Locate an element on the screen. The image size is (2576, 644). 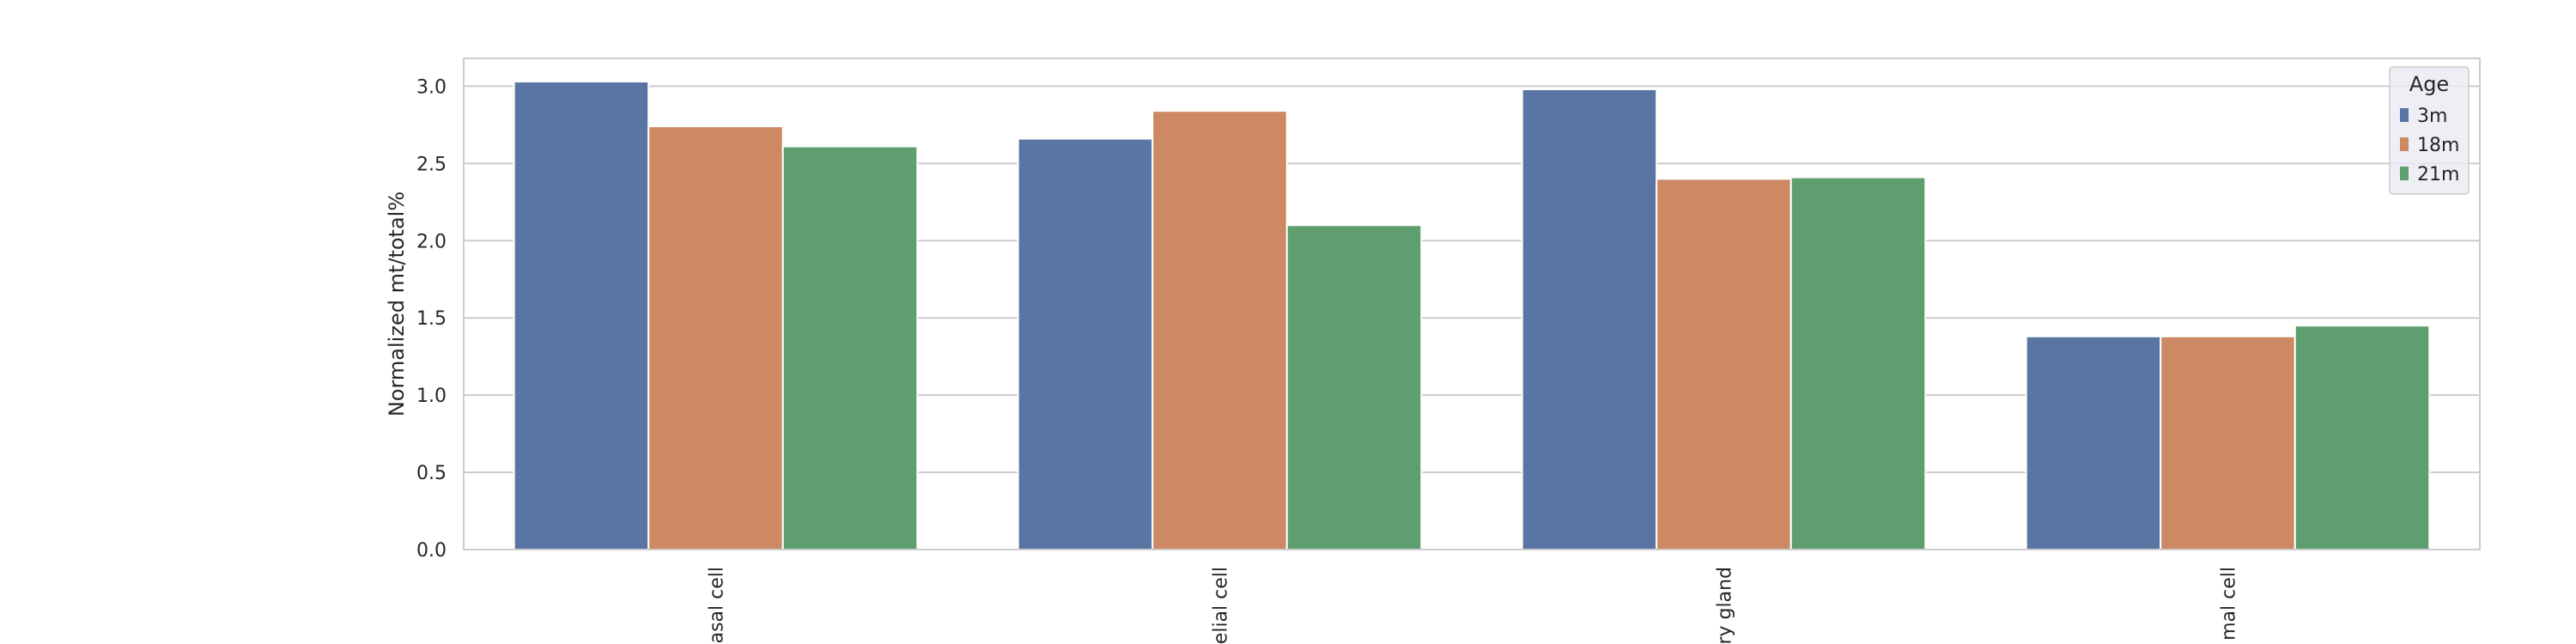
y-tick-label: 1.5 is located at coordinates (431, 319).